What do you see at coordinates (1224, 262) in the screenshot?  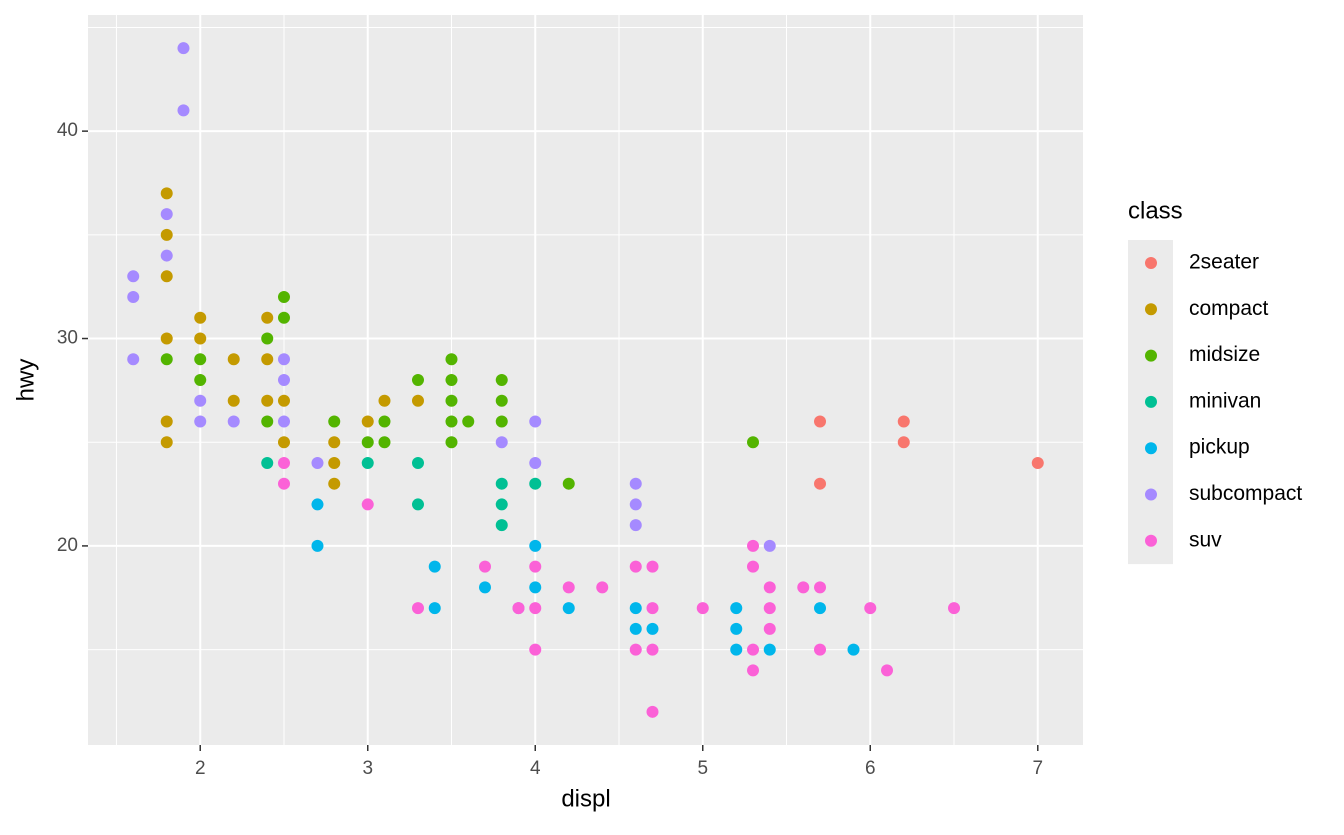 I see `legend-label: 2seater` at bounding box center [1224, 262].